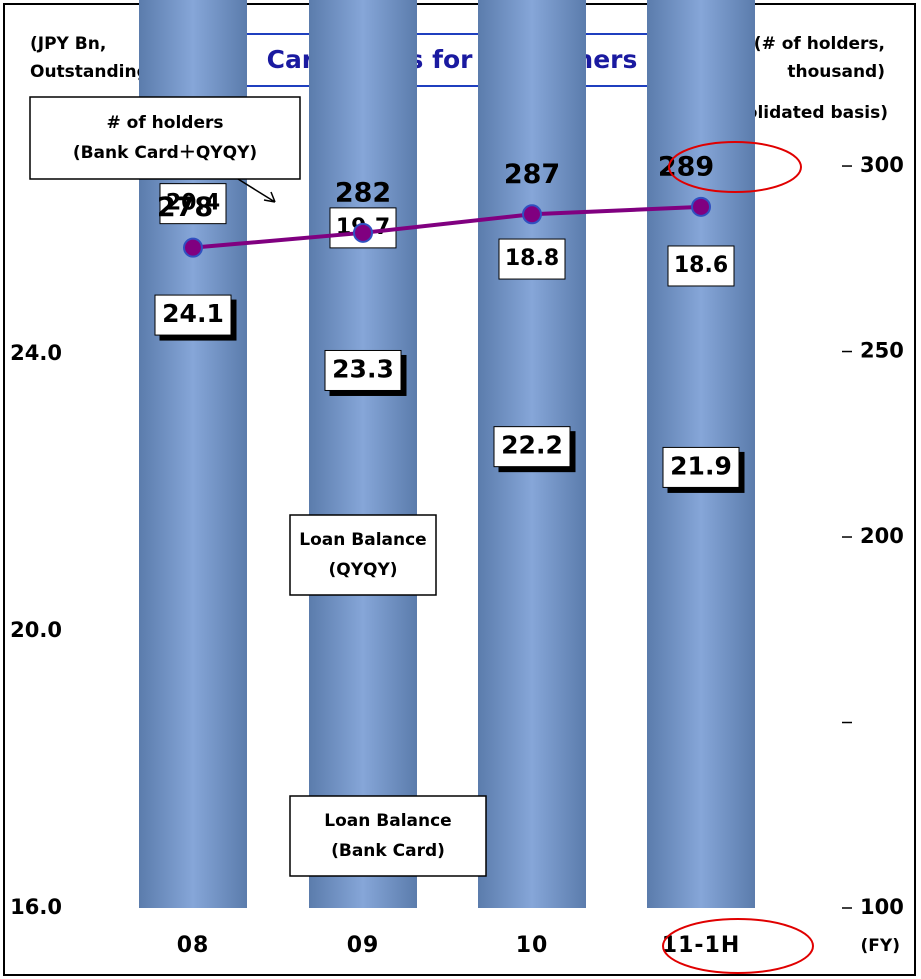 This screenshot has width=921, height=979. I want to click on point-label: 278, so click(185, 207).